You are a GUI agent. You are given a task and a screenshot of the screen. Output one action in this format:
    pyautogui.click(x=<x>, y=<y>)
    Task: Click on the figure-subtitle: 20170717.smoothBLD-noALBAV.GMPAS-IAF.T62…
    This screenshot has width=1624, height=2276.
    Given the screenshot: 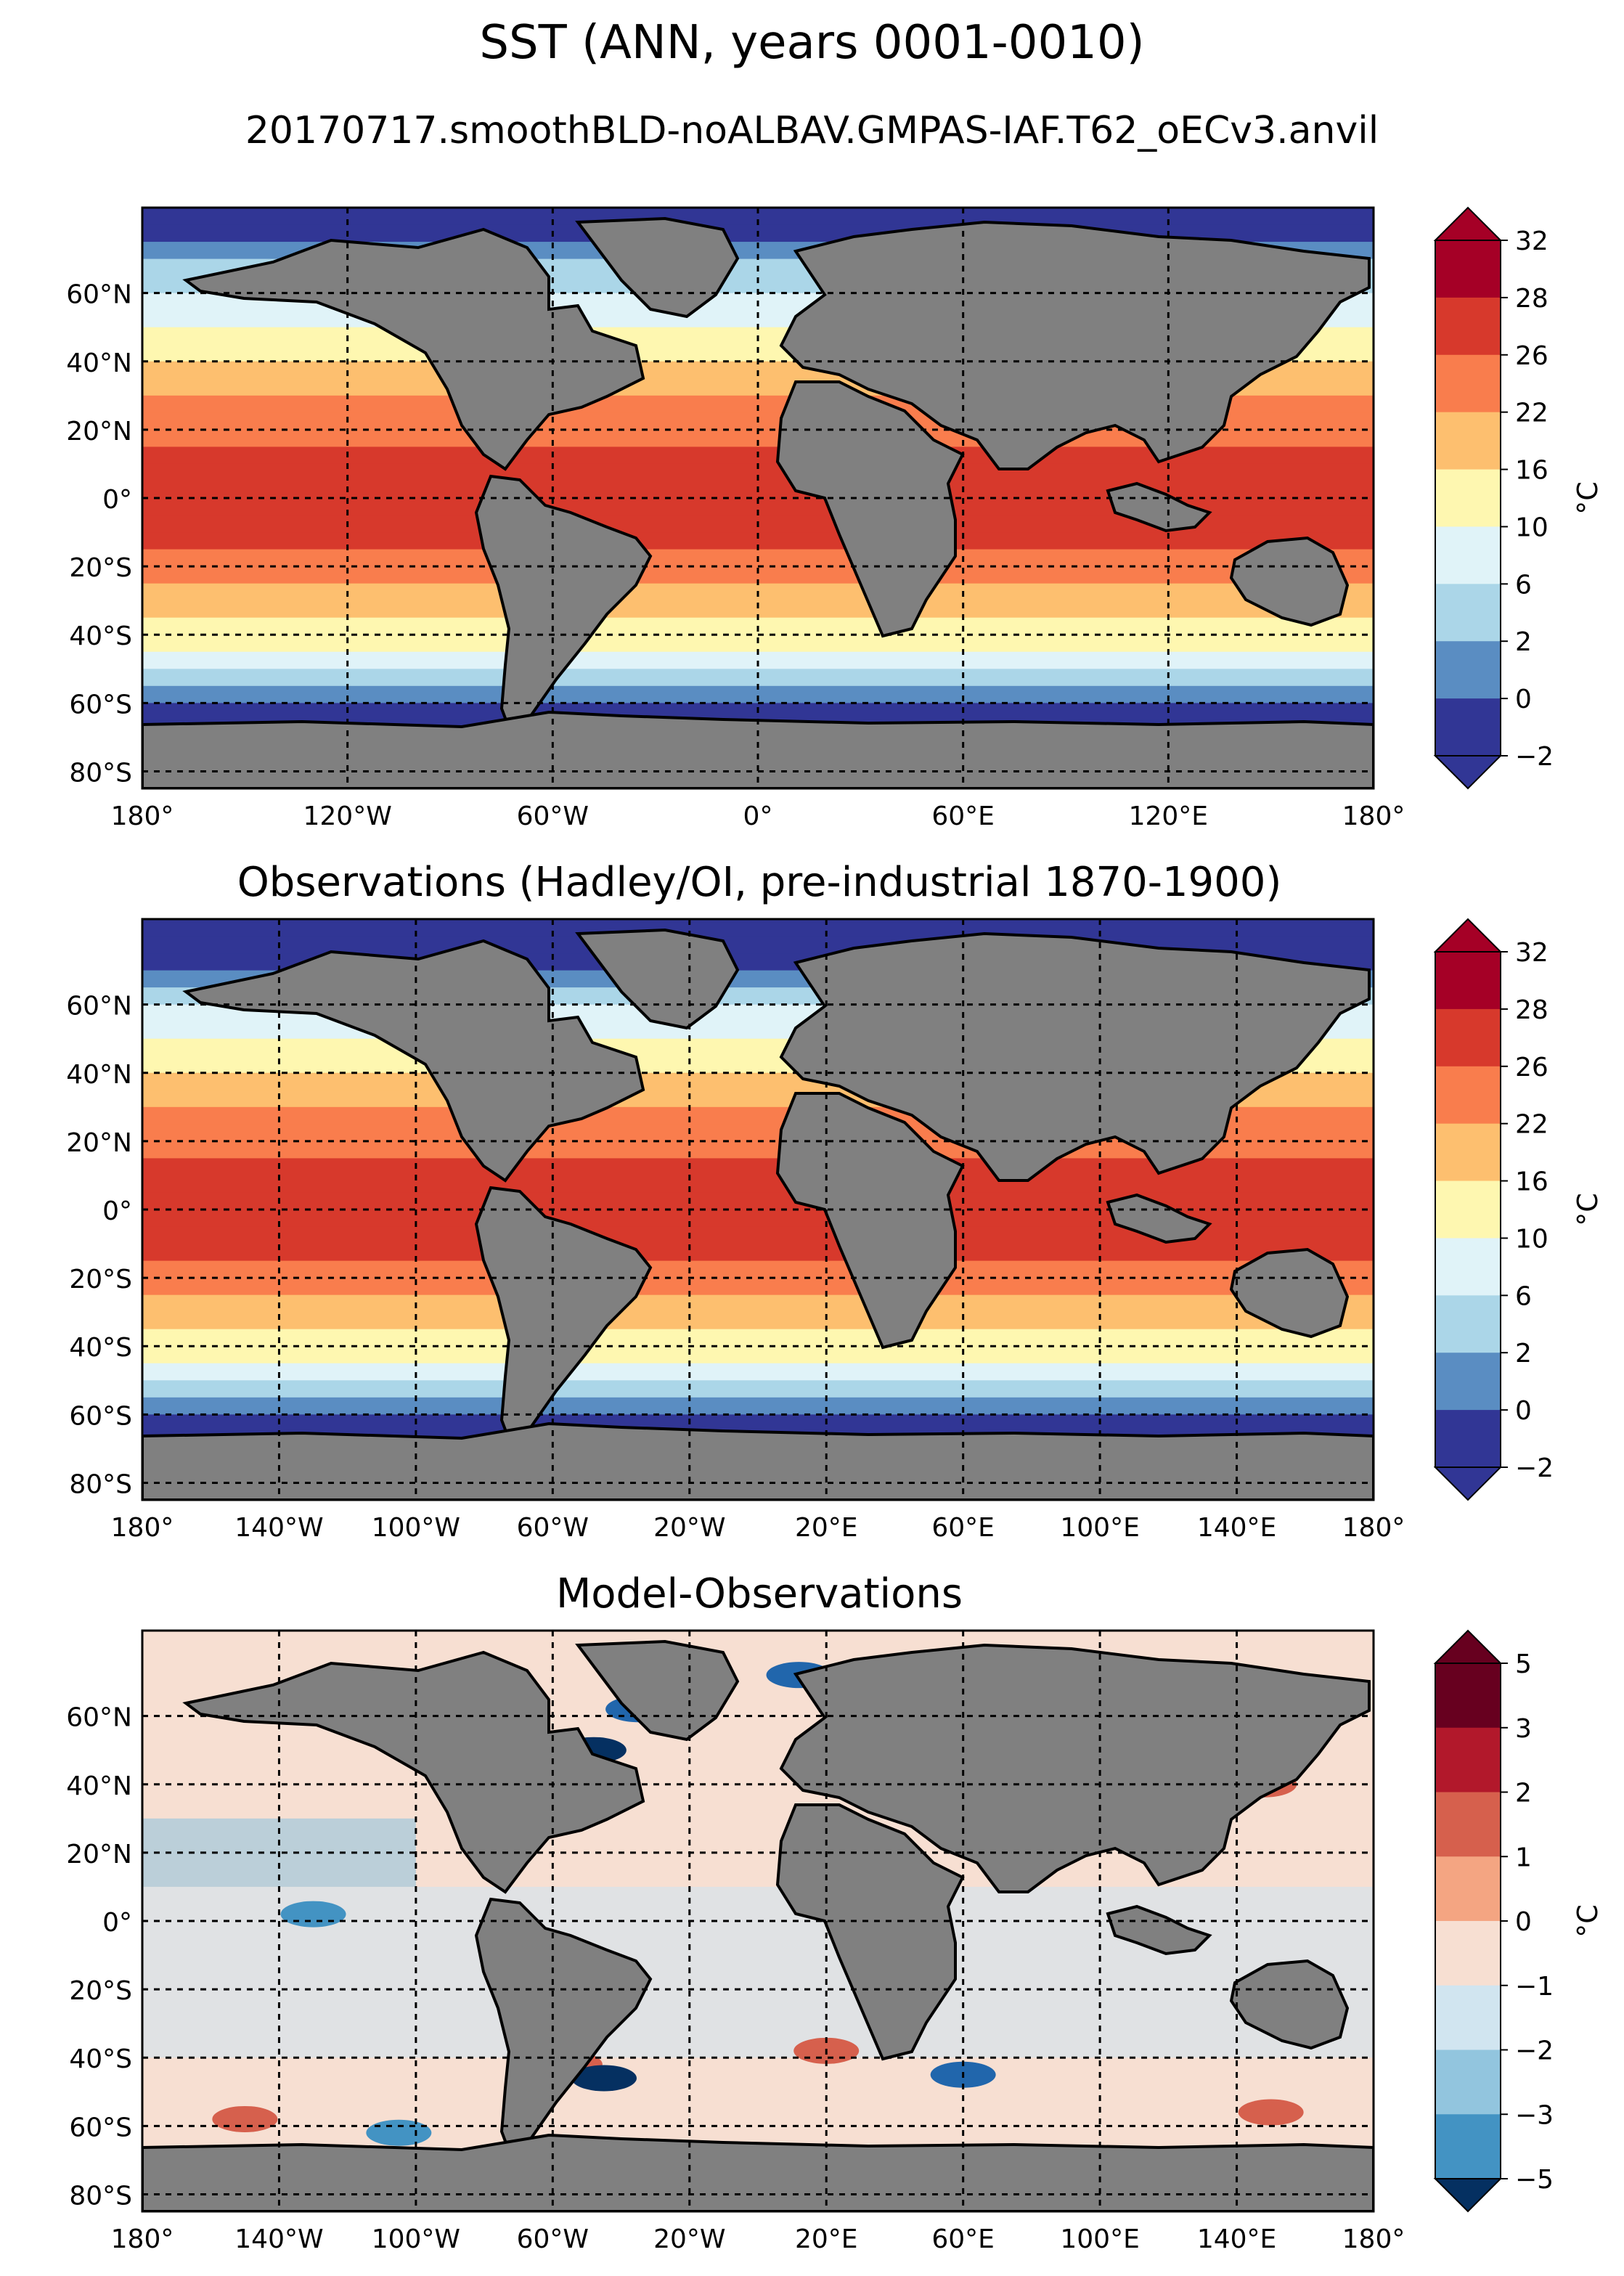 What is the action you would take?
    pyautogui.click(x=812, y=130)
    